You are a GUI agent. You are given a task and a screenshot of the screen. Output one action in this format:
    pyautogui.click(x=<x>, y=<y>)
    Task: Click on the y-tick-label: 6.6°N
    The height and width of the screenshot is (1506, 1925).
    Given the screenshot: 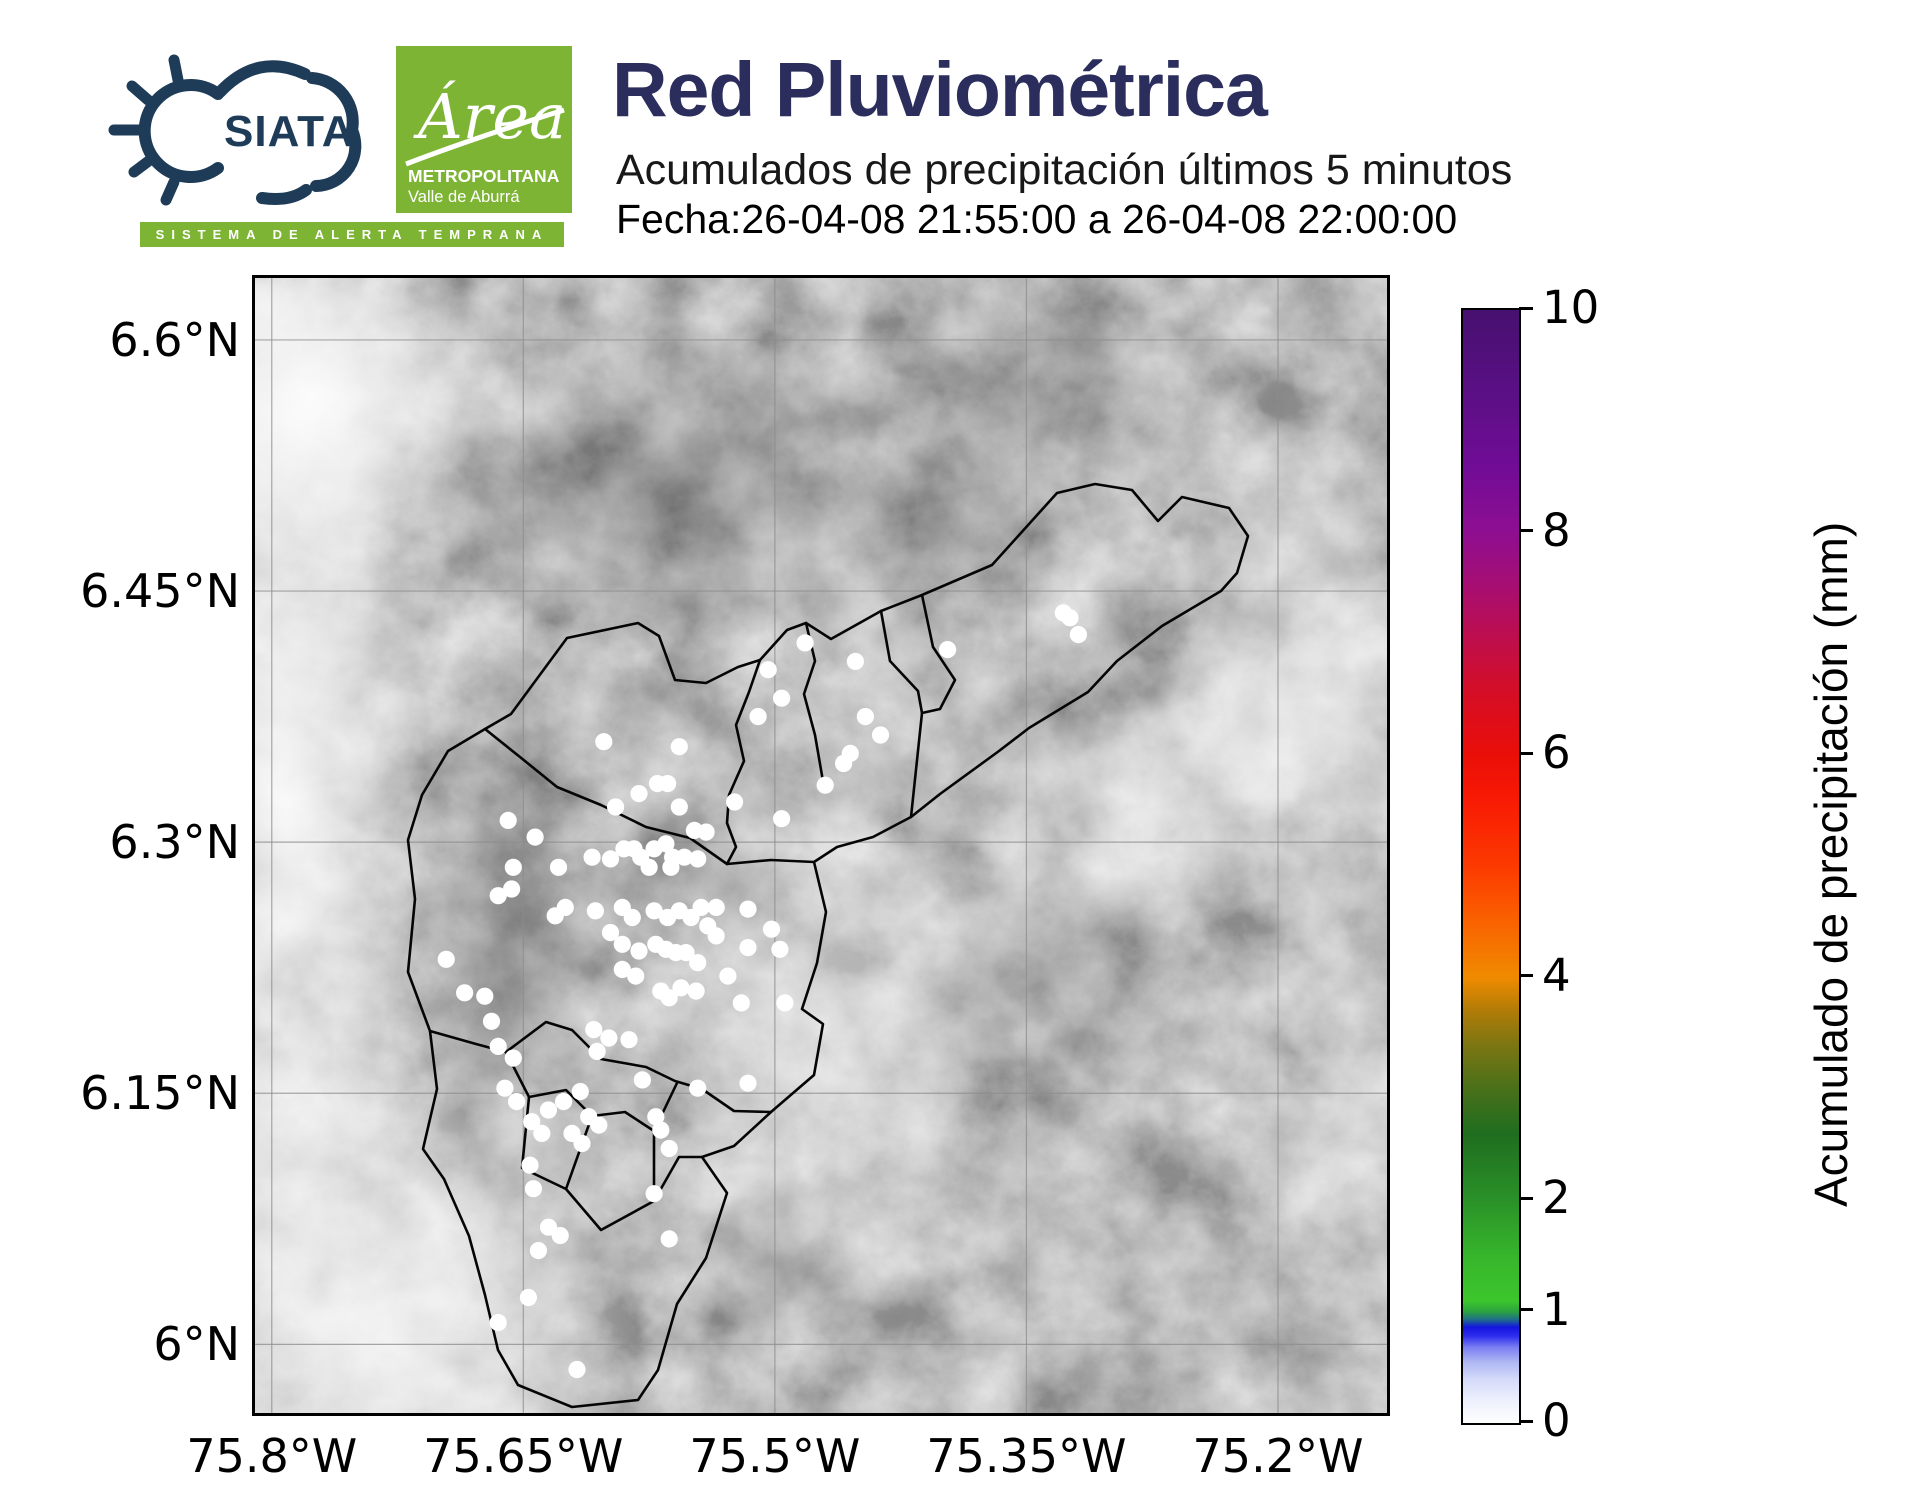 What is the action you would take?
    pyautogui.click(x=174, y=339)
    